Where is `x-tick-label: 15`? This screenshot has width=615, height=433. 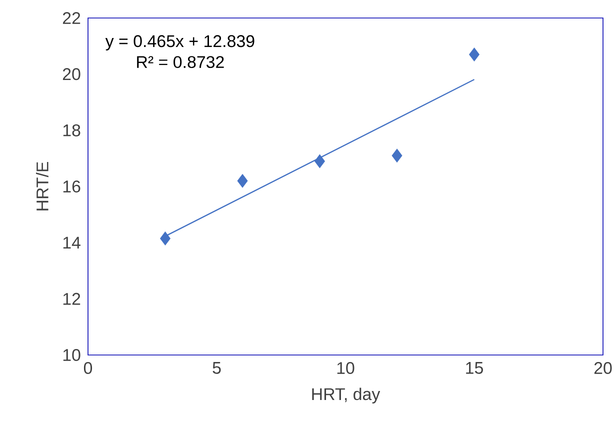 x-tick-label: 15 is located at coordinates (474, 368).